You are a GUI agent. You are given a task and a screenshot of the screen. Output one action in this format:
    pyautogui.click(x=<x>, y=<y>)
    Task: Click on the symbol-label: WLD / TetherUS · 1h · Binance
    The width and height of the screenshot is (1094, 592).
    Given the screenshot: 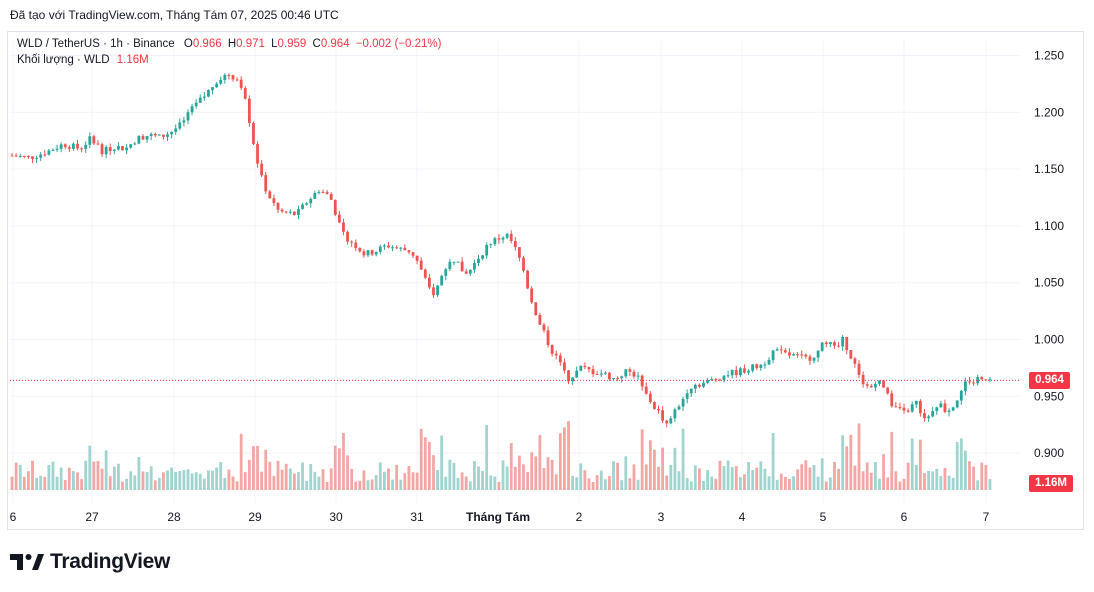 What is the action you would take?
    pyautogui.click(x=96, y=44)
    